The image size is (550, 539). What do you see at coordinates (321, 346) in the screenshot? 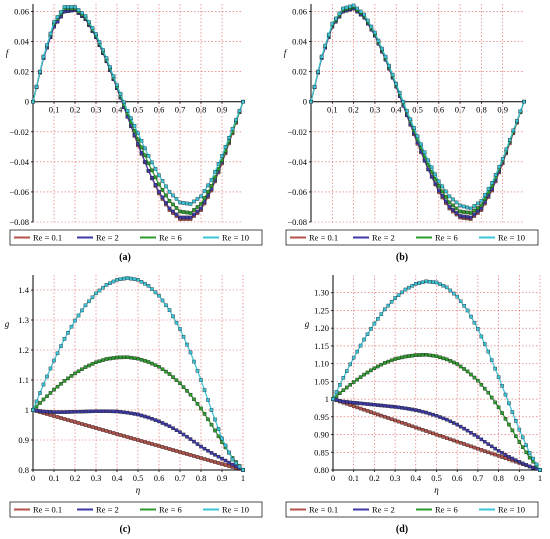
I see `y-tick-label: 1.15` at bounding box center [321, 346].